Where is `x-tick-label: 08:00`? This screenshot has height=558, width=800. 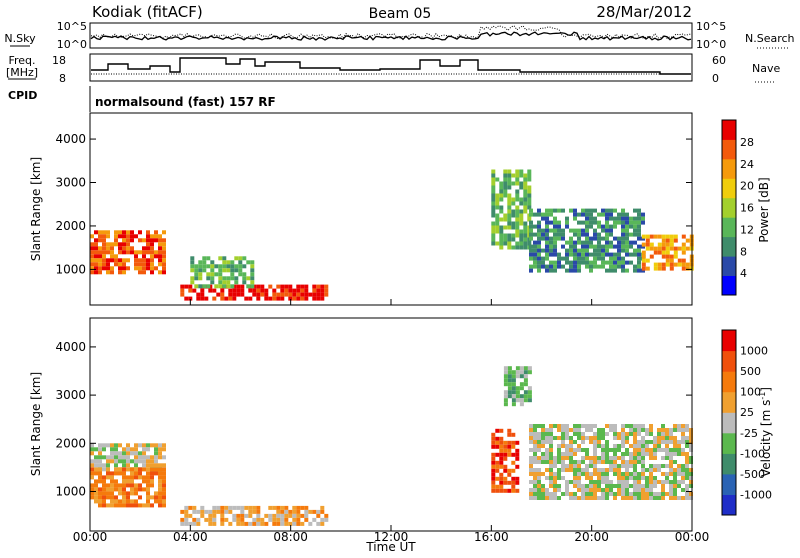 x-tick-label: 08:00 is located at coordinates (290, 537).